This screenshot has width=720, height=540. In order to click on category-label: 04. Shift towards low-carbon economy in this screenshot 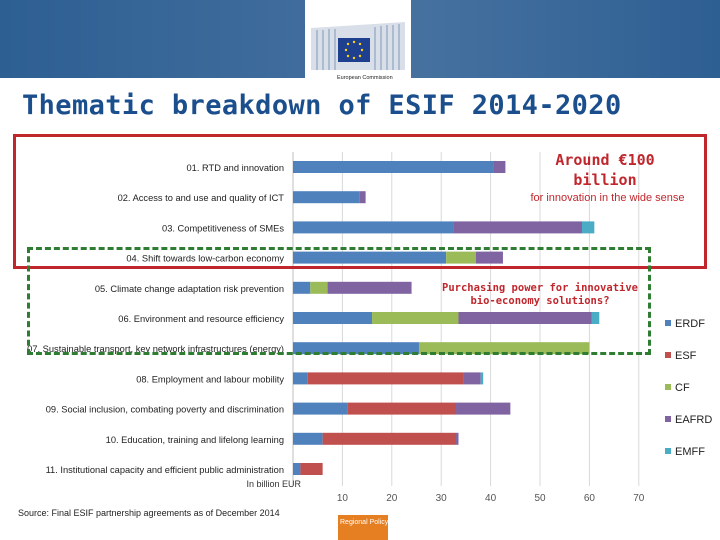, I will do `click(205, 259)`.